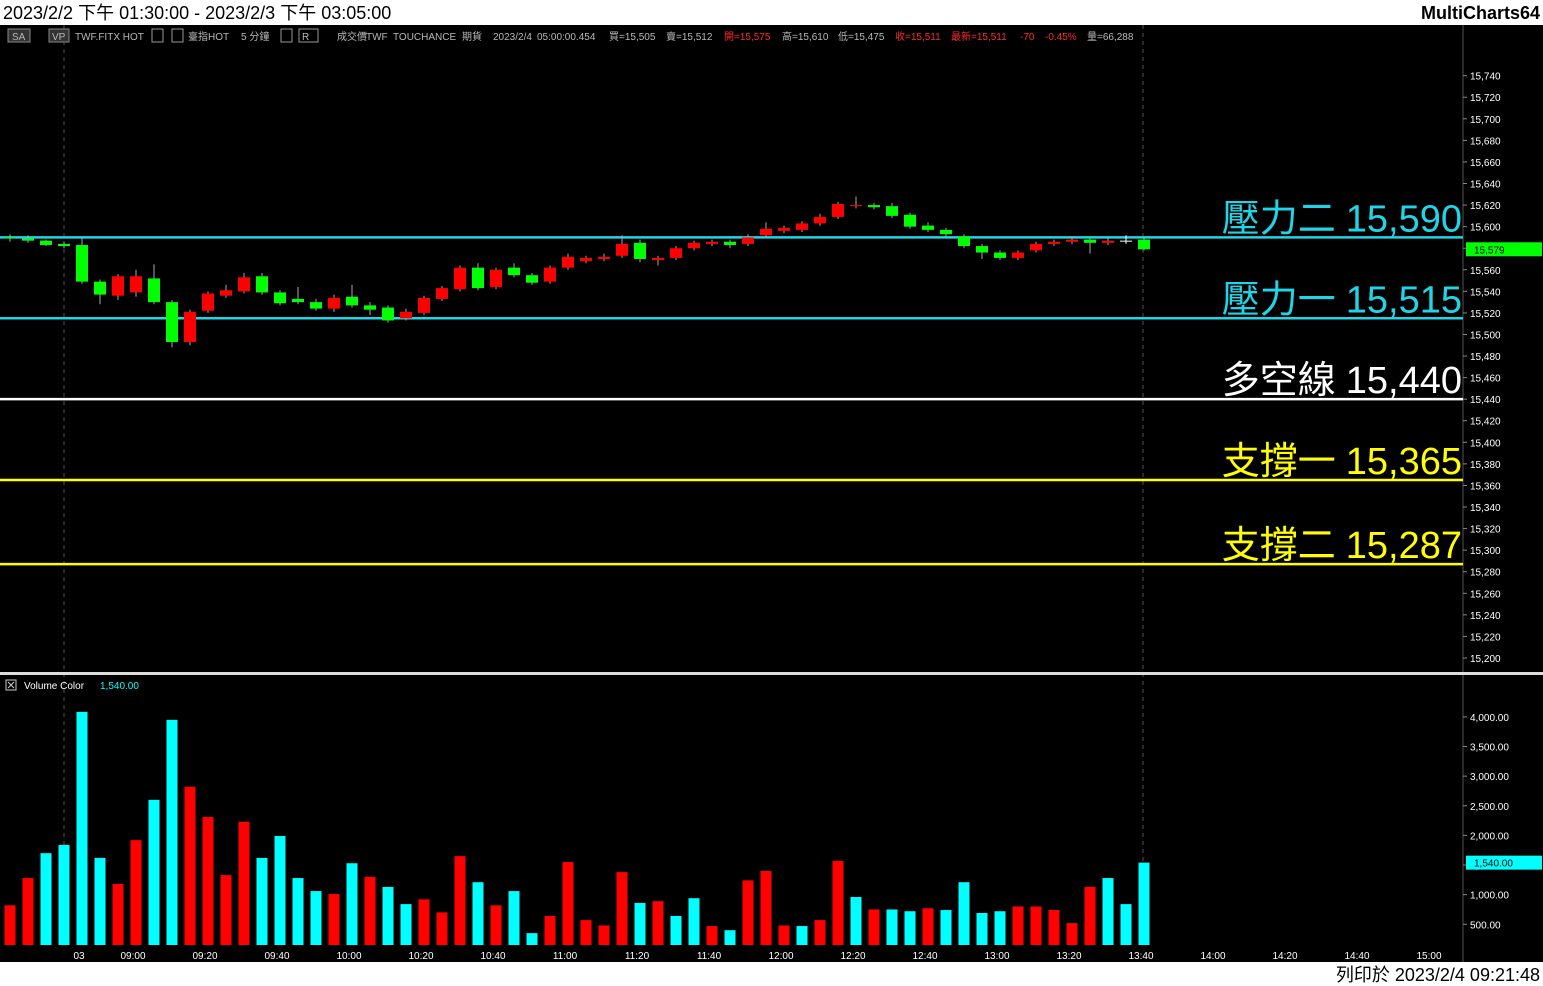  What do you see at coordinates (1279, 546) in the screenshot?
I see `level-name: 支撐二` at bounding box center [1279, 546].